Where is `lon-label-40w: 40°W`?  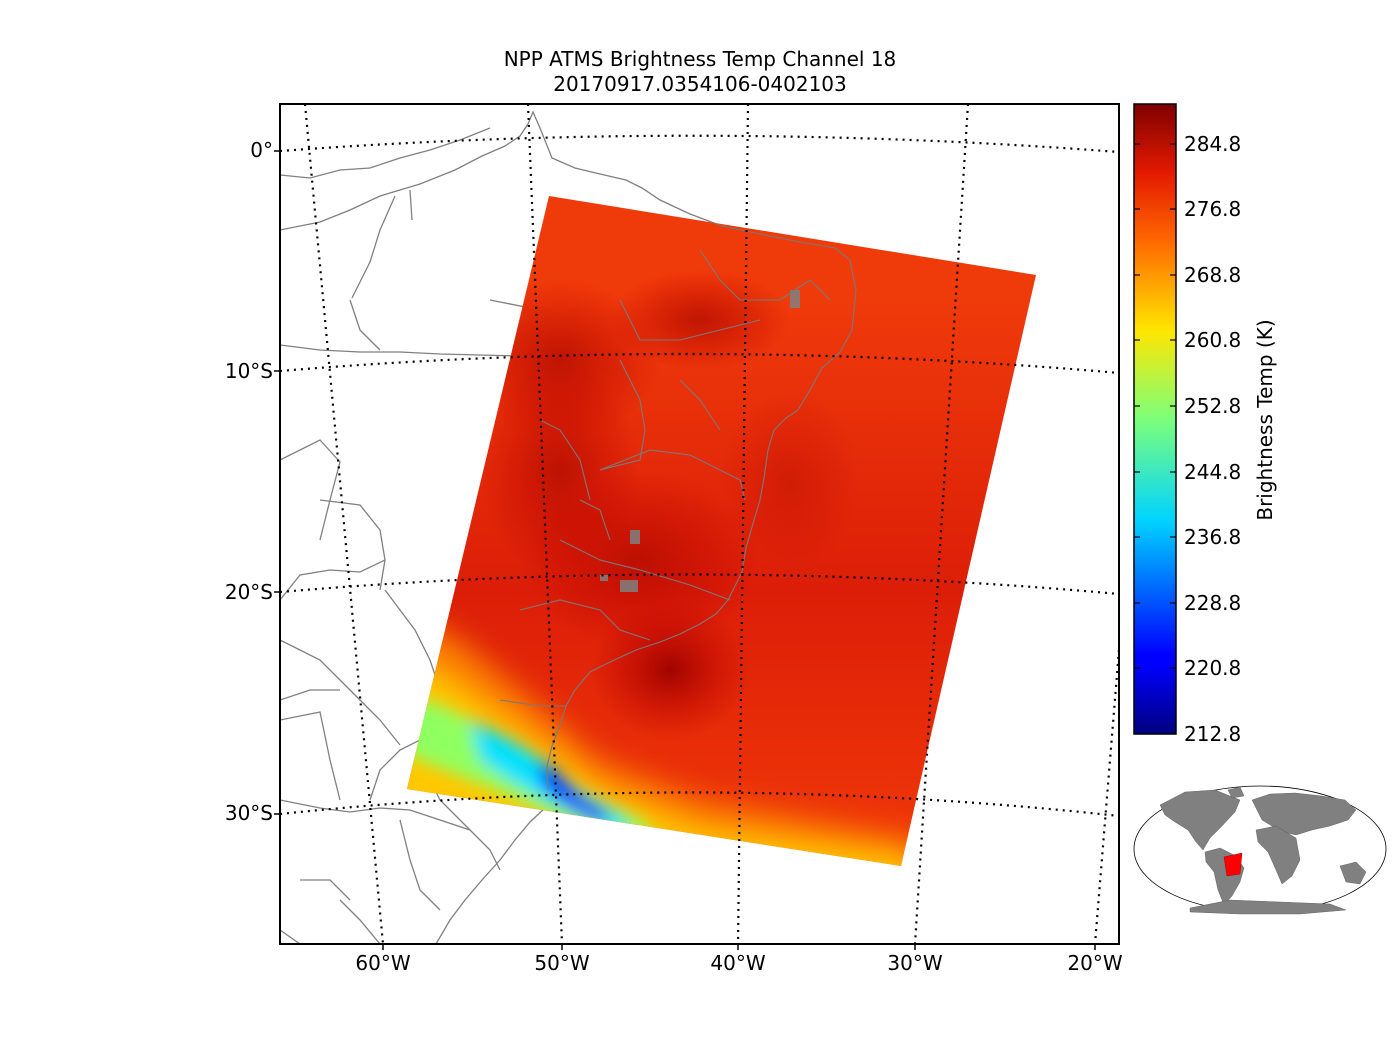 lon-label-40w: 40°W is located at coordinates (738, 963).